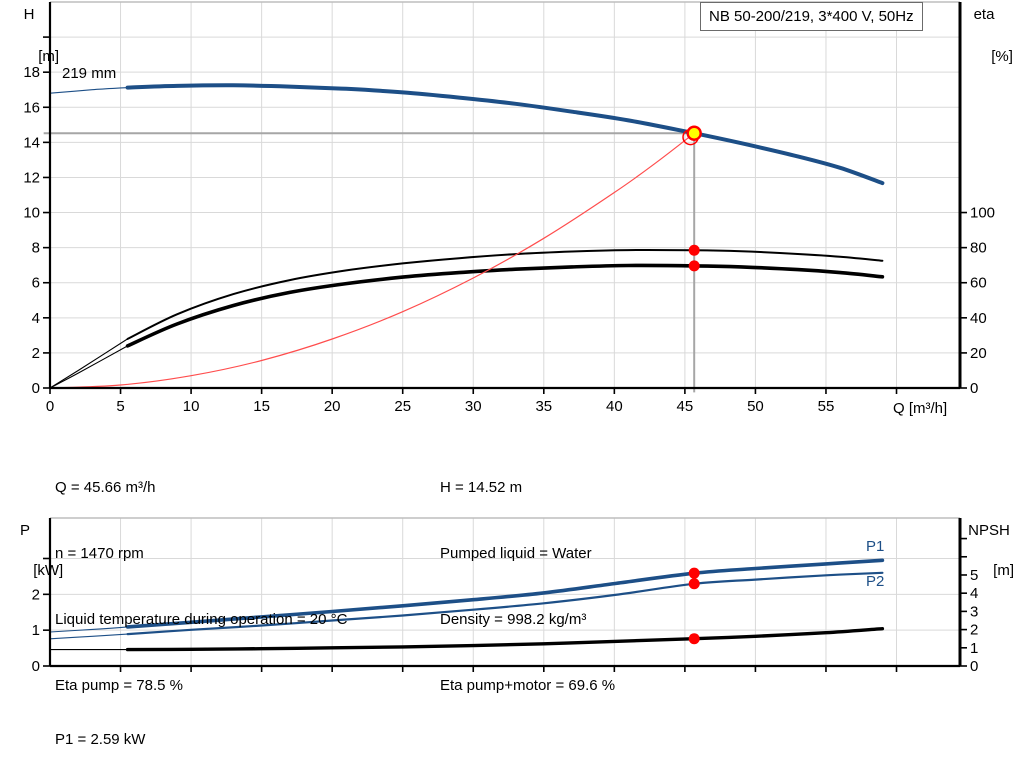 This screenshot has width=1024, height=781. What do you see at coordinates (982, 213) in the screenshot?
I see `svg-text: 100` at bounding box center [982, 213].